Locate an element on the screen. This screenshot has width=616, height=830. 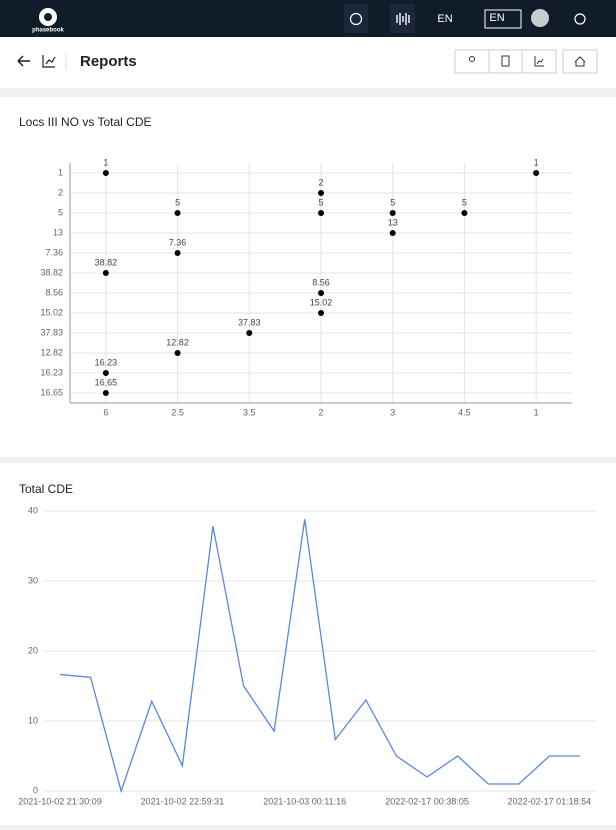
button-group is located at coordinates (505, 61).